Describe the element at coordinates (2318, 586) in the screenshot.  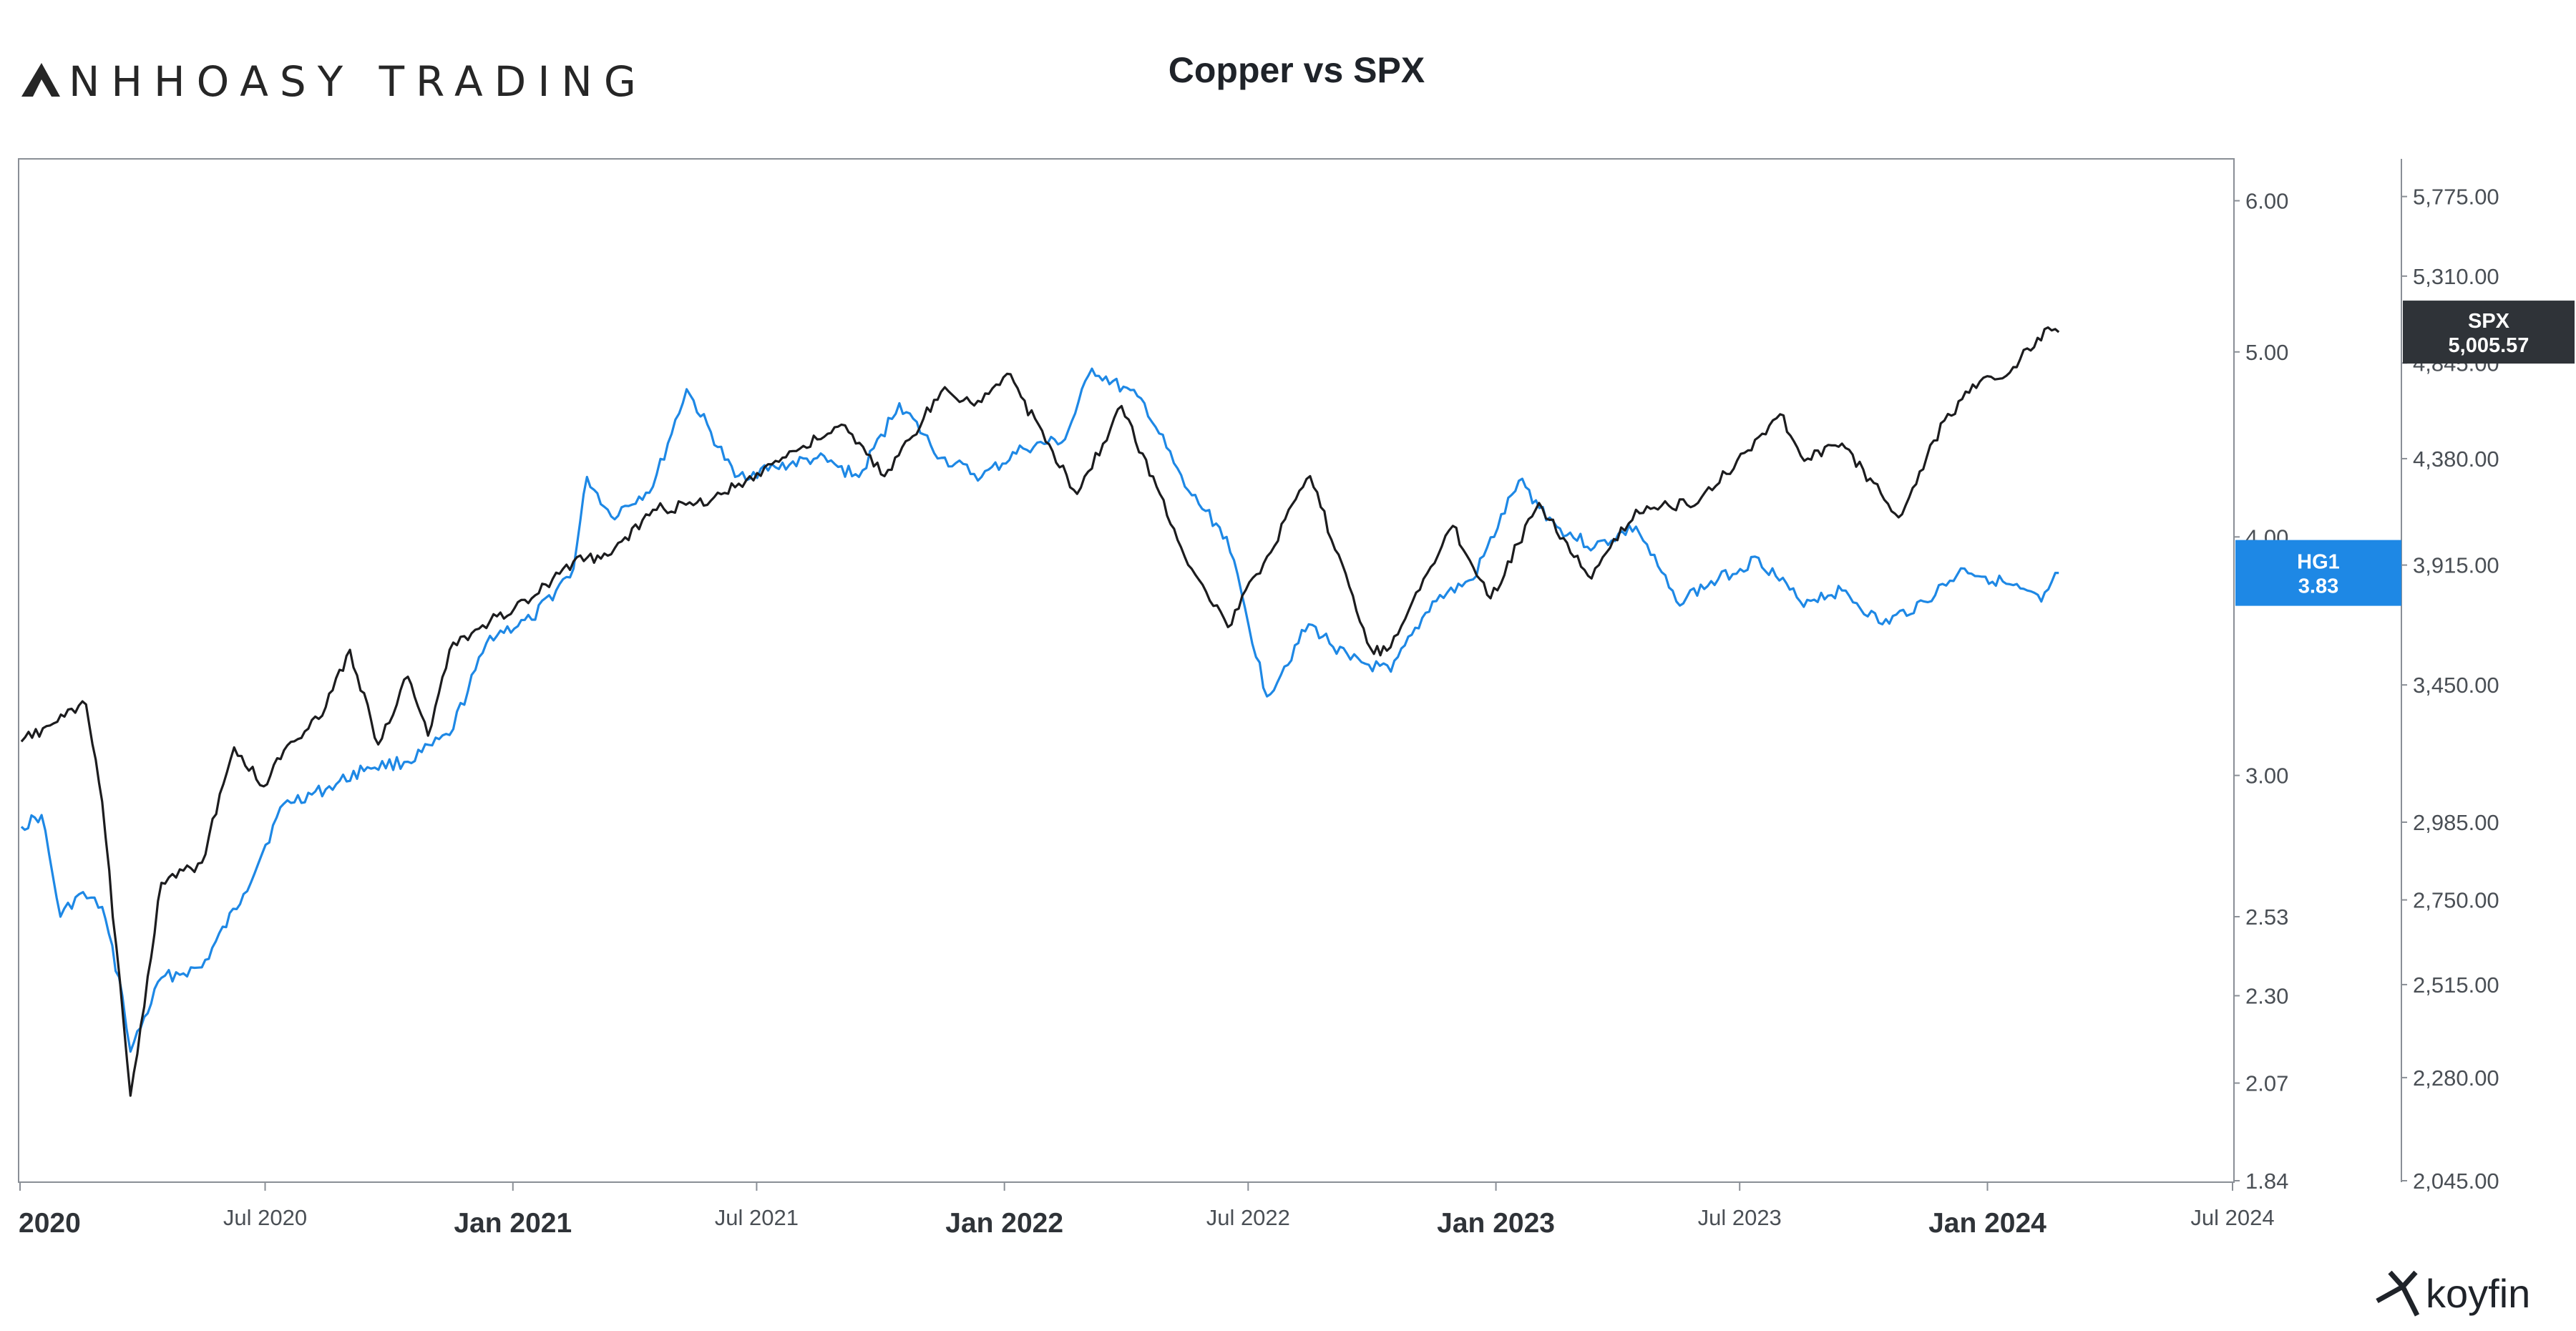
I see `last-value-tag-hg1-value: 3.83` at that location.